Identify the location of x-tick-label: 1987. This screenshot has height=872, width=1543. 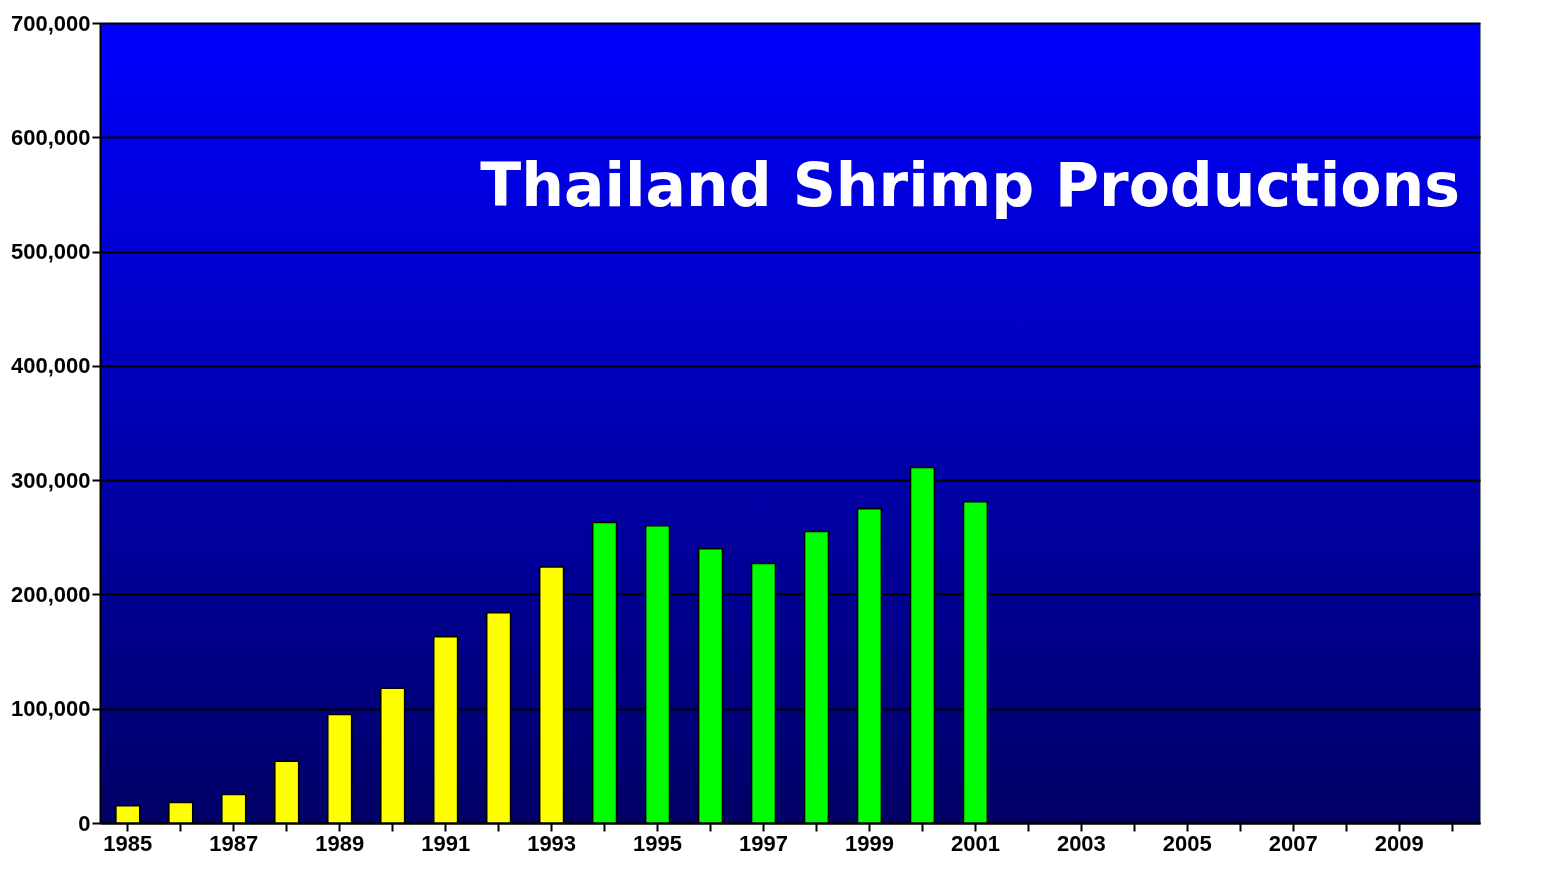
(234, 843).